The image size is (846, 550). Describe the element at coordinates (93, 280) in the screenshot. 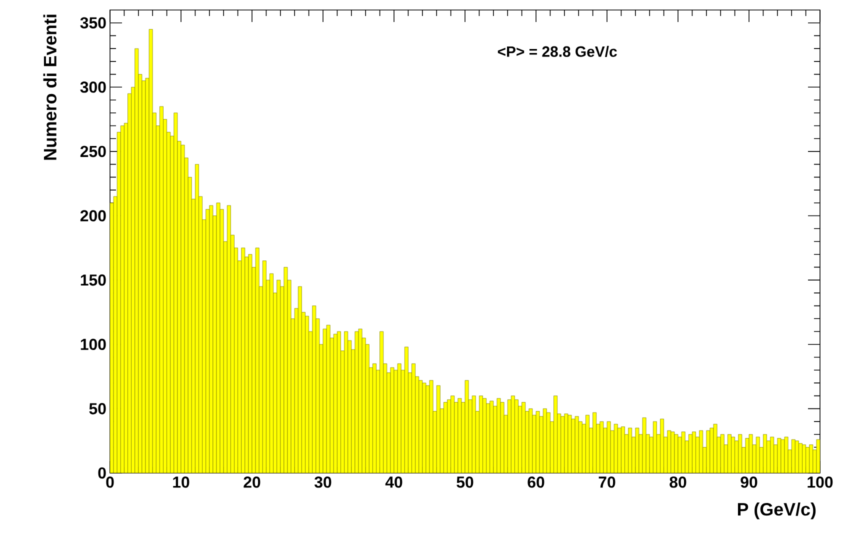

I see `y-tick-label: 150` at that location.